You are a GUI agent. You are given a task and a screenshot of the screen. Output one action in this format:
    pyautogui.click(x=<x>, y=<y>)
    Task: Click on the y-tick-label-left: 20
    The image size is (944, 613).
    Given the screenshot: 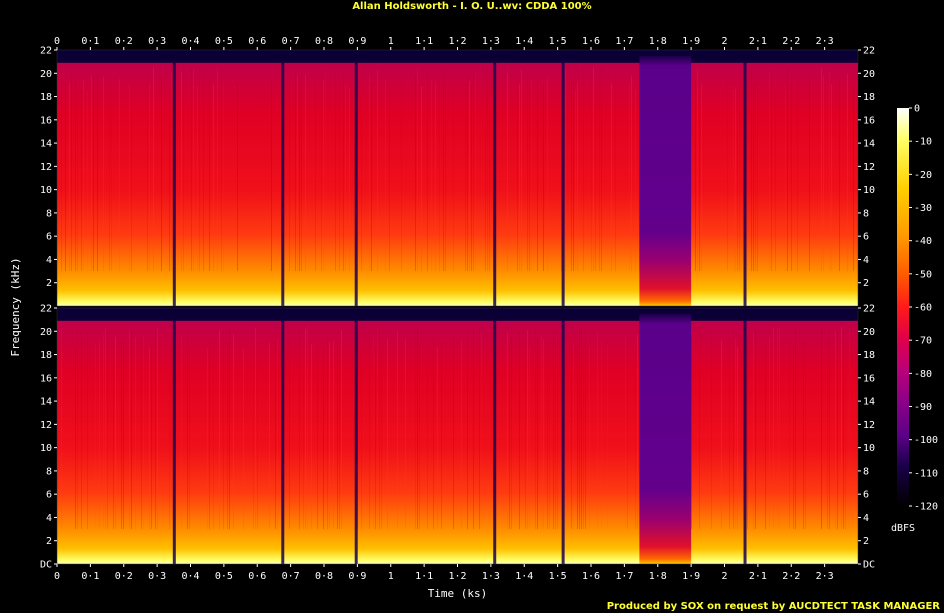 What is the action you would take?
    pyautogui.click(x=46, y=74)
    